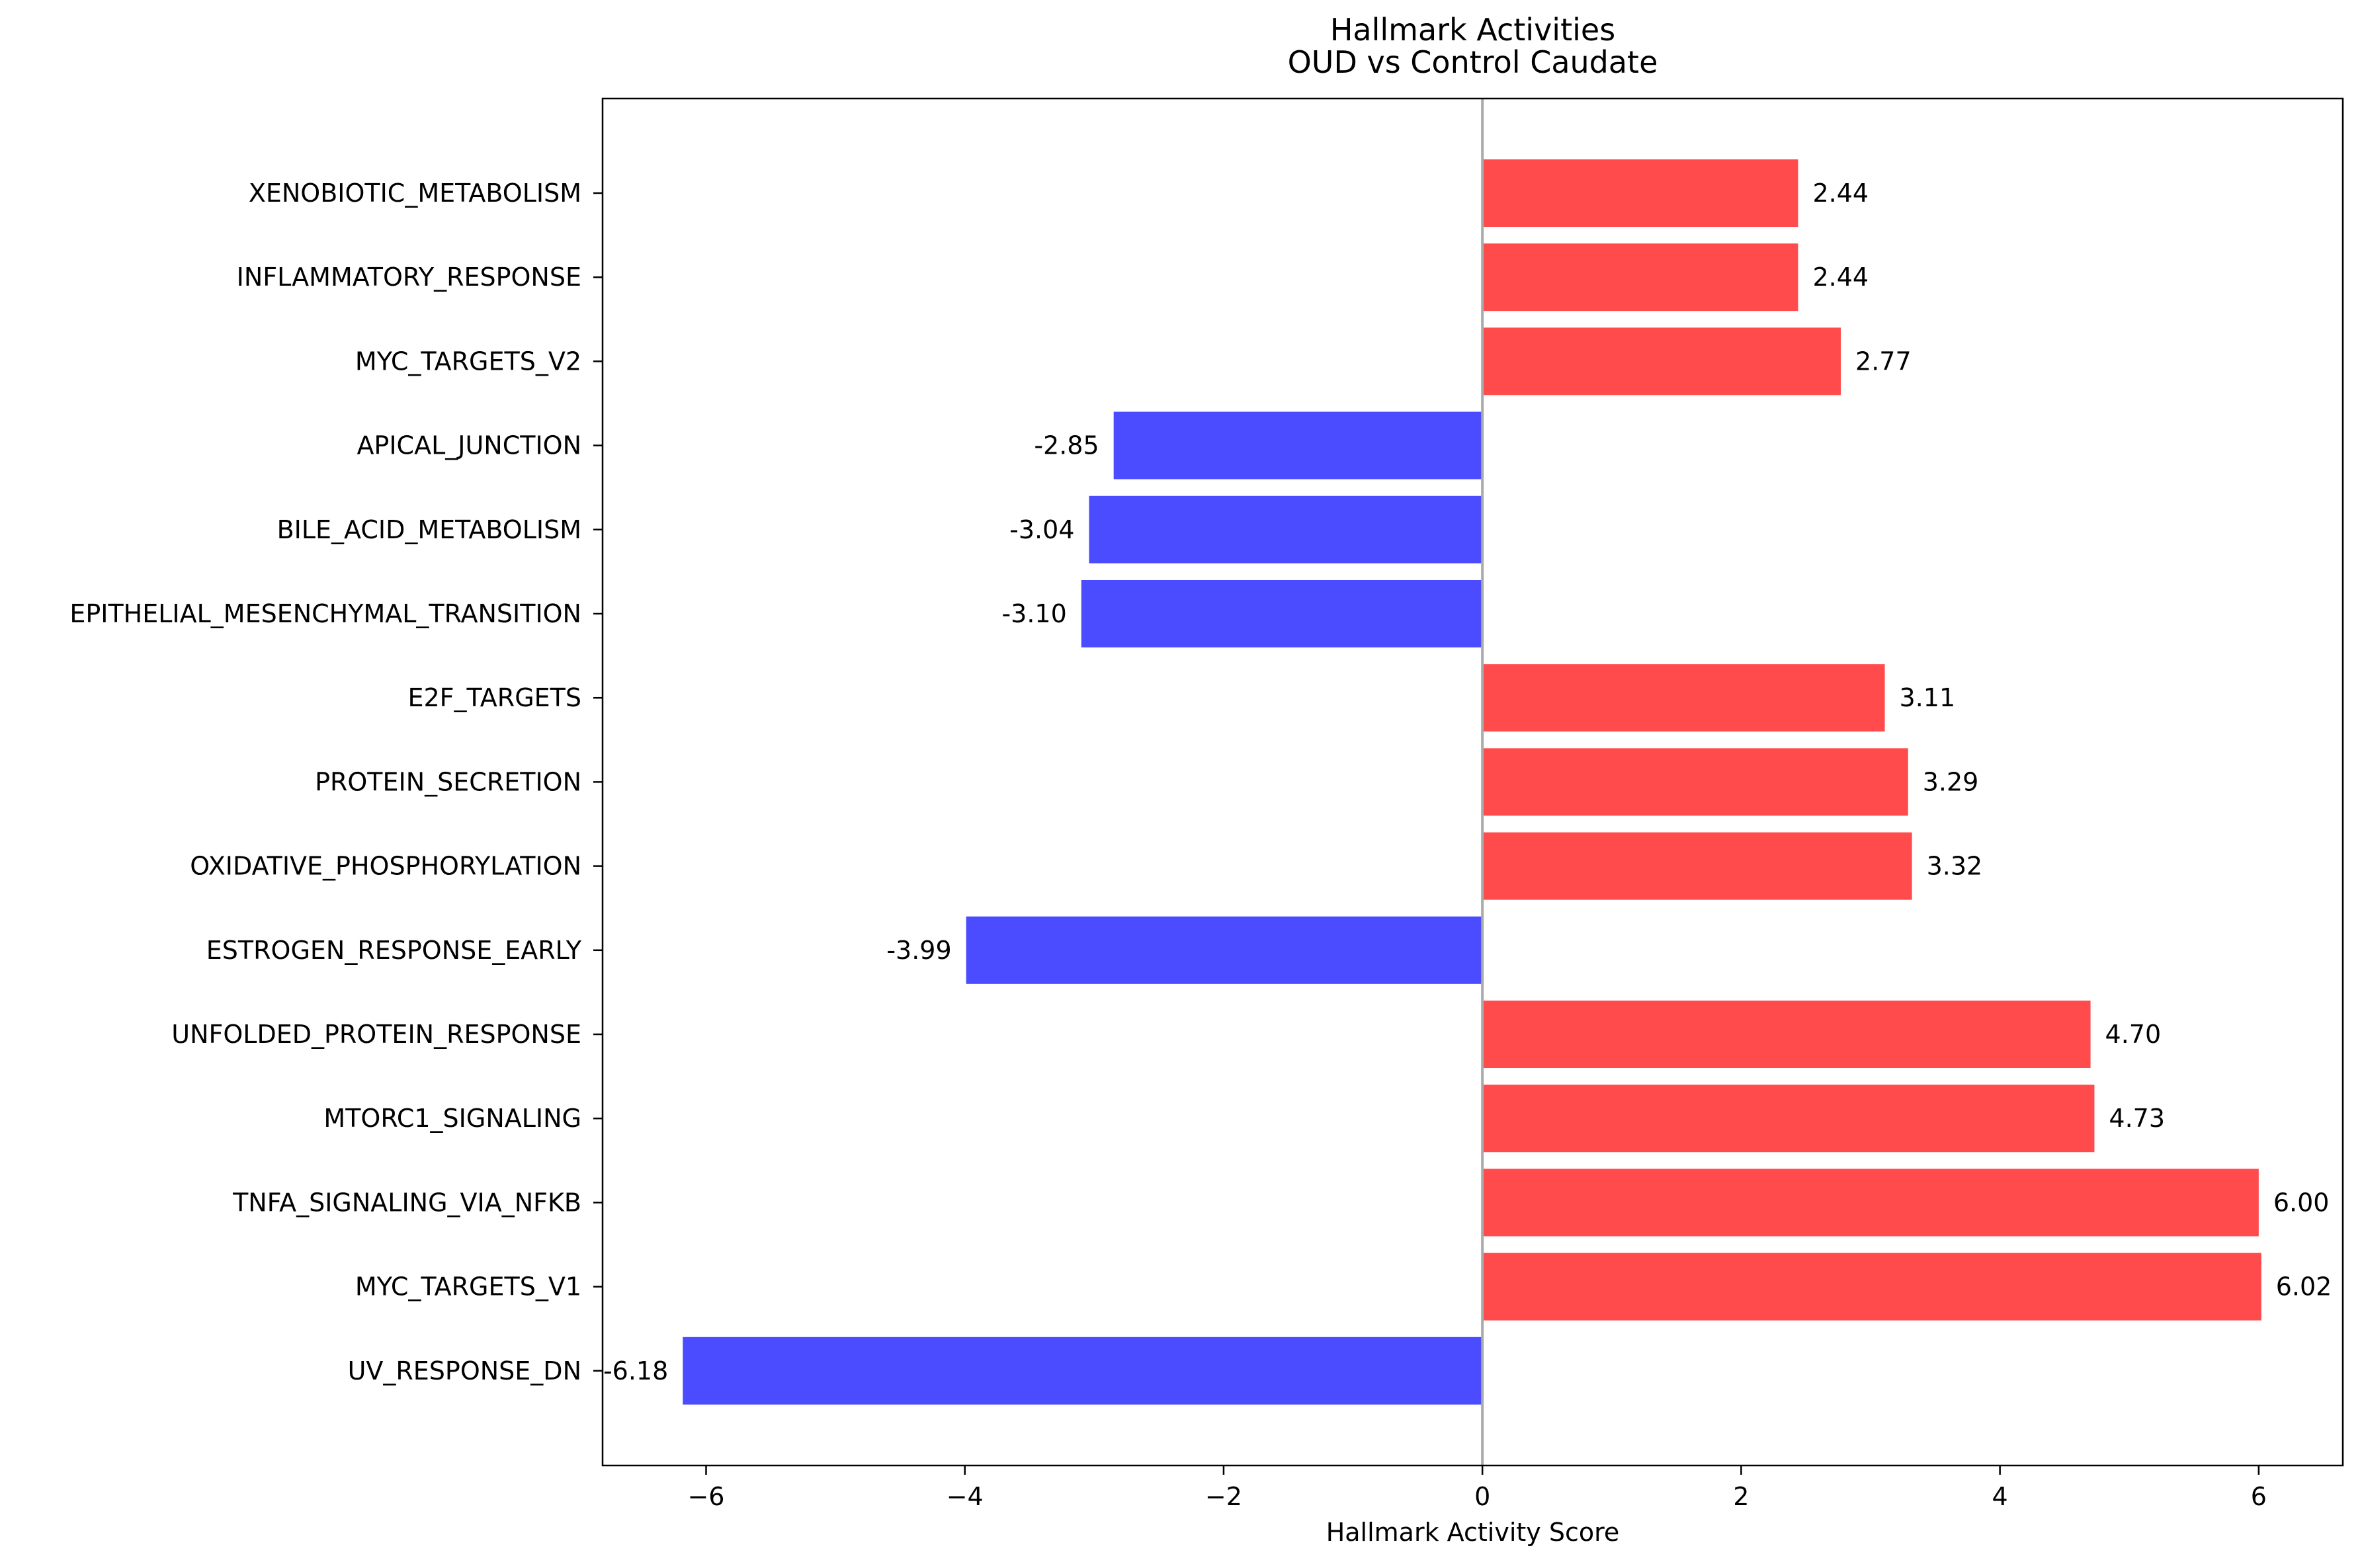 The height and width of the screenshot is (1568, 2362). I want to click on bar-inflammatory-response, so click(1640, 277).